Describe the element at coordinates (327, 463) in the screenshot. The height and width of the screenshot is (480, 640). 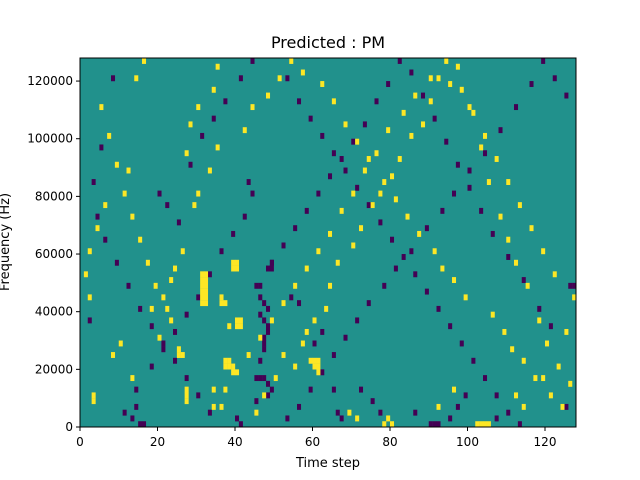
I see `x-axis-label: Time step` at that location.